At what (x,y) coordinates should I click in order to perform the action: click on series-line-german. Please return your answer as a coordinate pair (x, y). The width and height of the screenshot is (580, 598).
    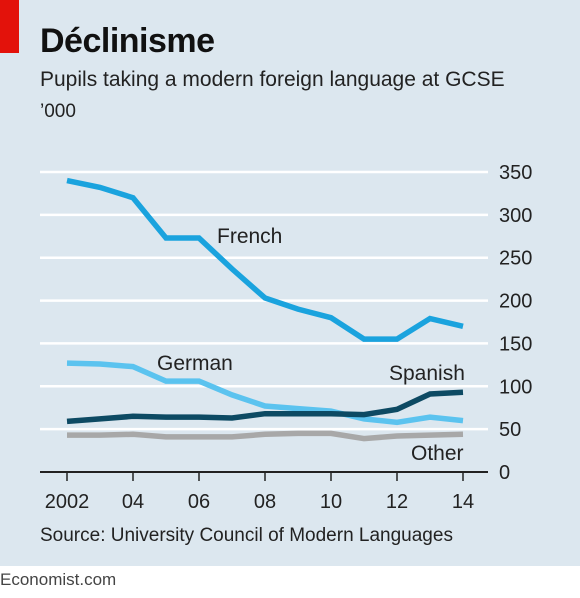
    Looking at the image, I should click on (265, 393).